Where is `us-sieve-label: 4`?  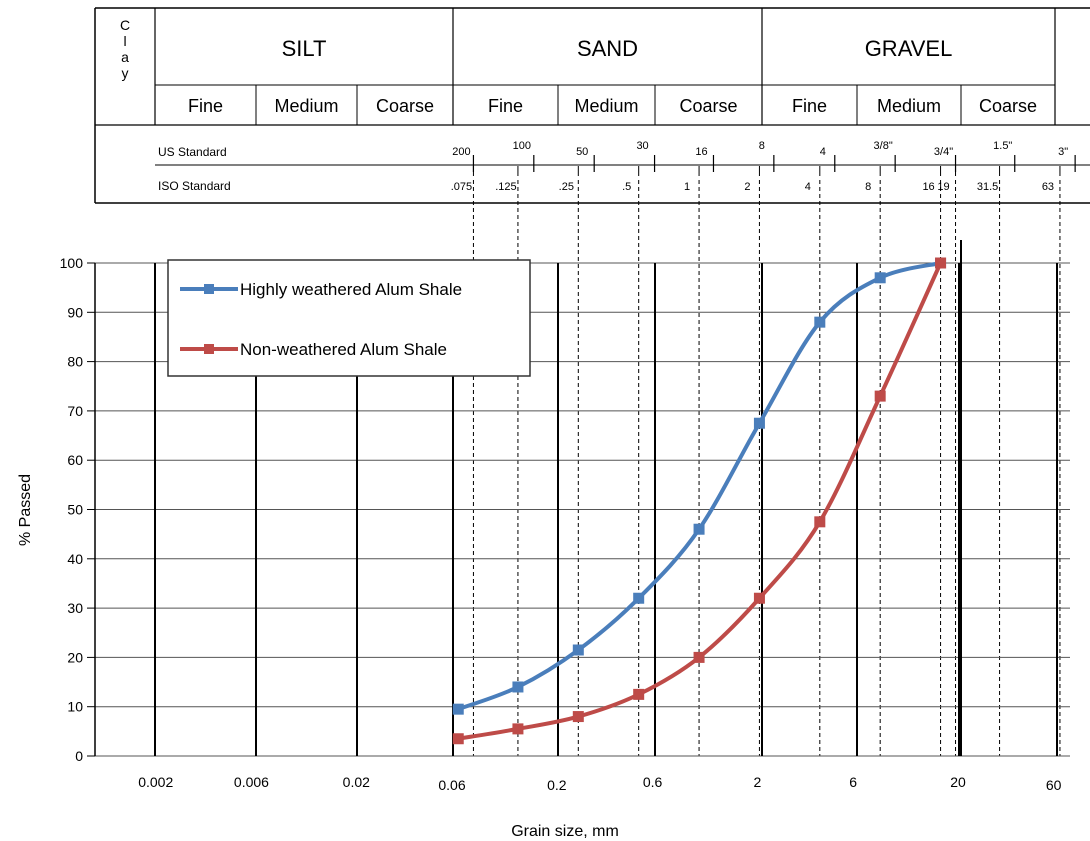
us-sieve-label: 4 is located at coordinates (823, 152).